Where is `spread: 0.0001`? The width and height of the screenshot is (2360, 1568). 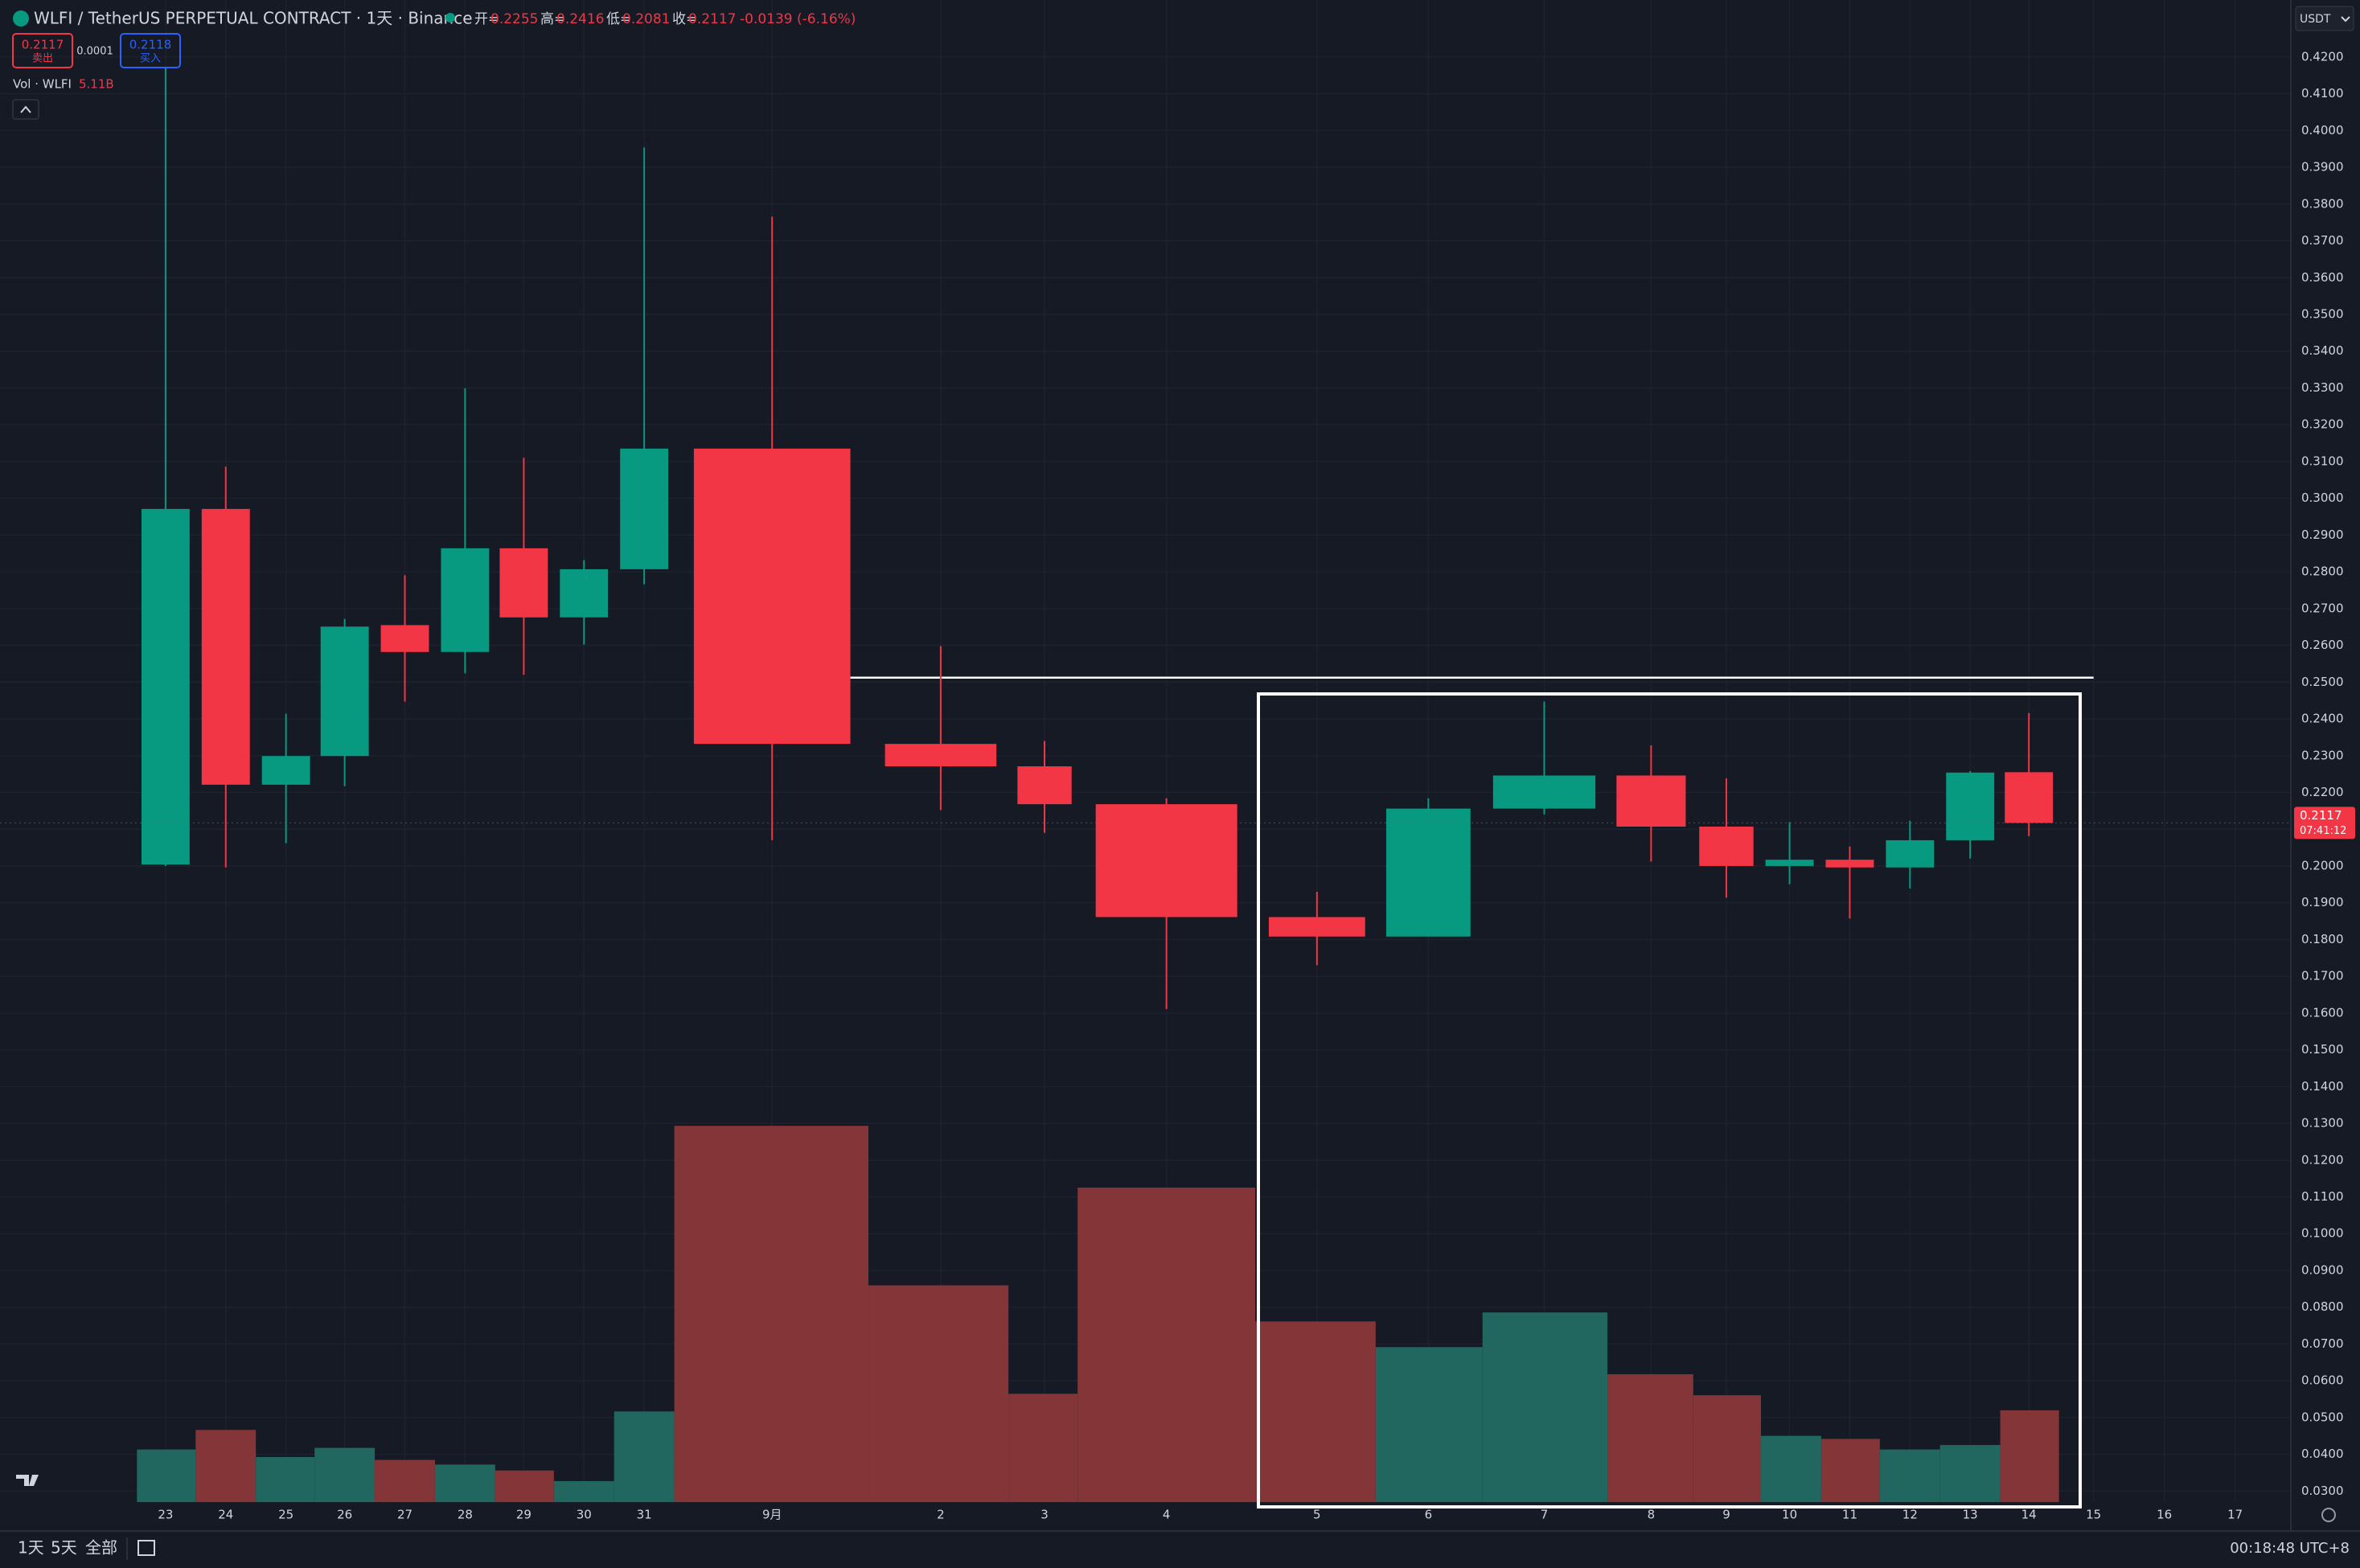 spread: 0.0001 is located at coordinates (94, 52).